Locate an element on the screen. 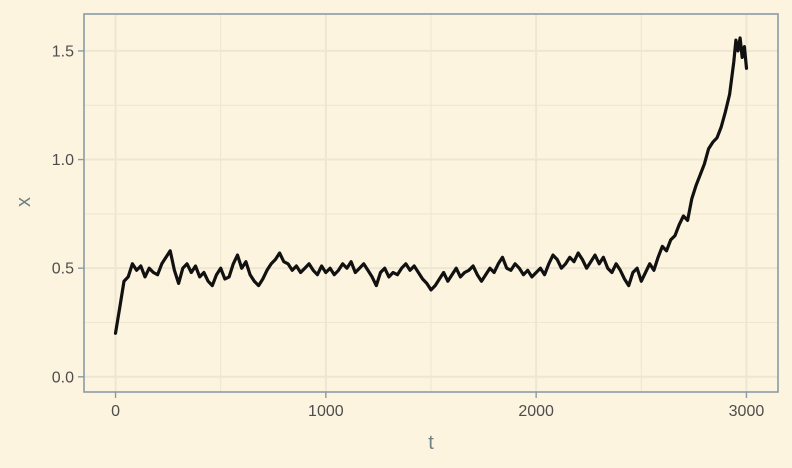  y-tick-label: 1.0 is located at coordinates (63, 160).